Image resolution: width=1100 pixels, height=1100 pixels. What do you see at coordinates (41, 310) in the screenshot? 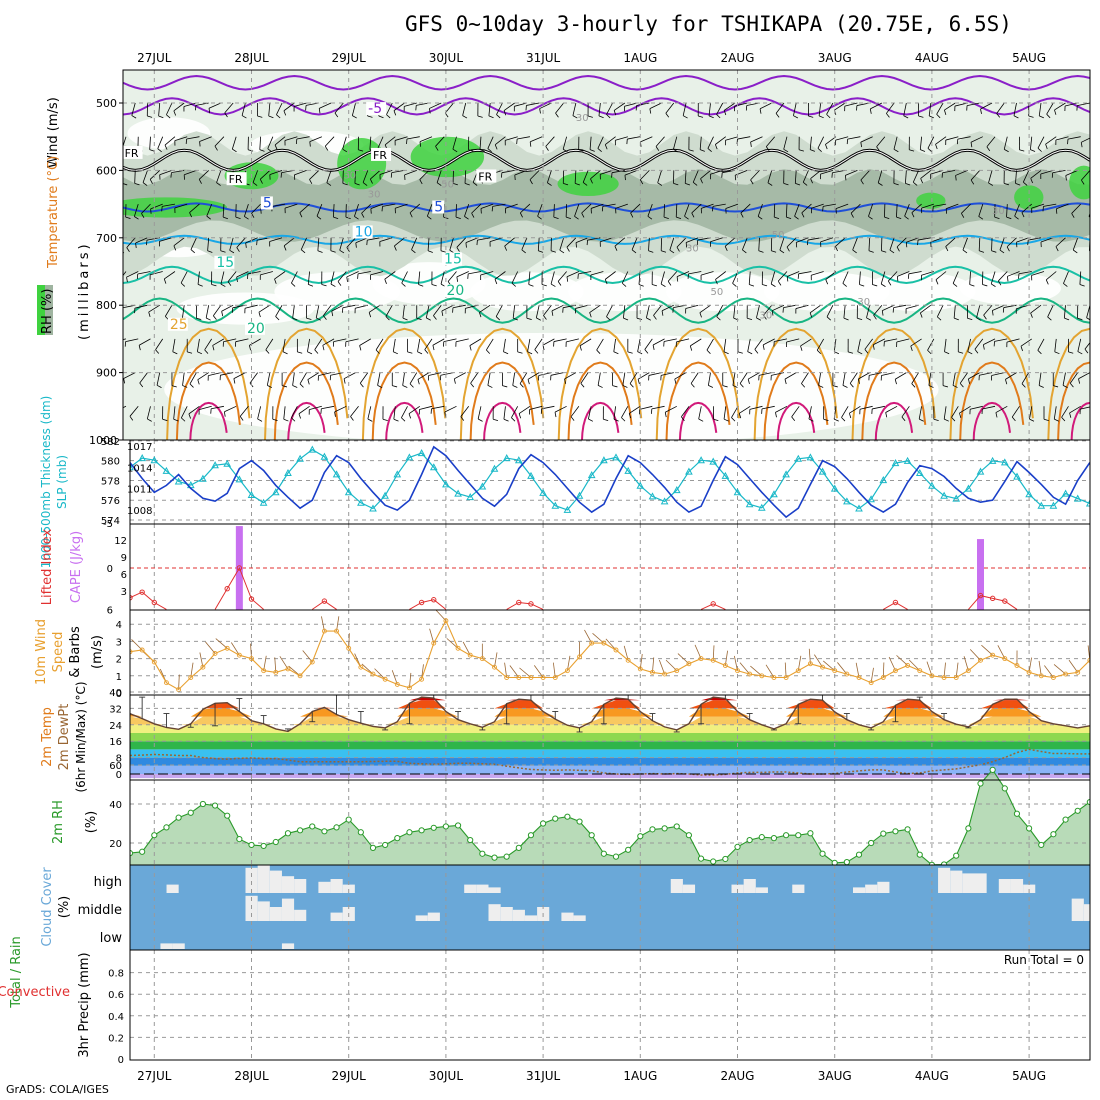
I see `rh-legend-swatch-green` at bounding box center [41, 310].